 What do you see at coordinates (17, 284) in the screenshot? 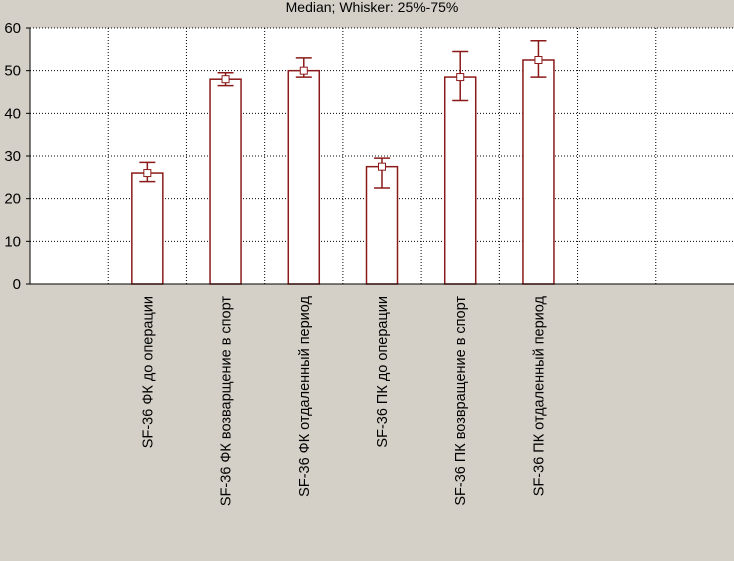
I see `y-tick-label: 0` at bounding box center [17, 284].